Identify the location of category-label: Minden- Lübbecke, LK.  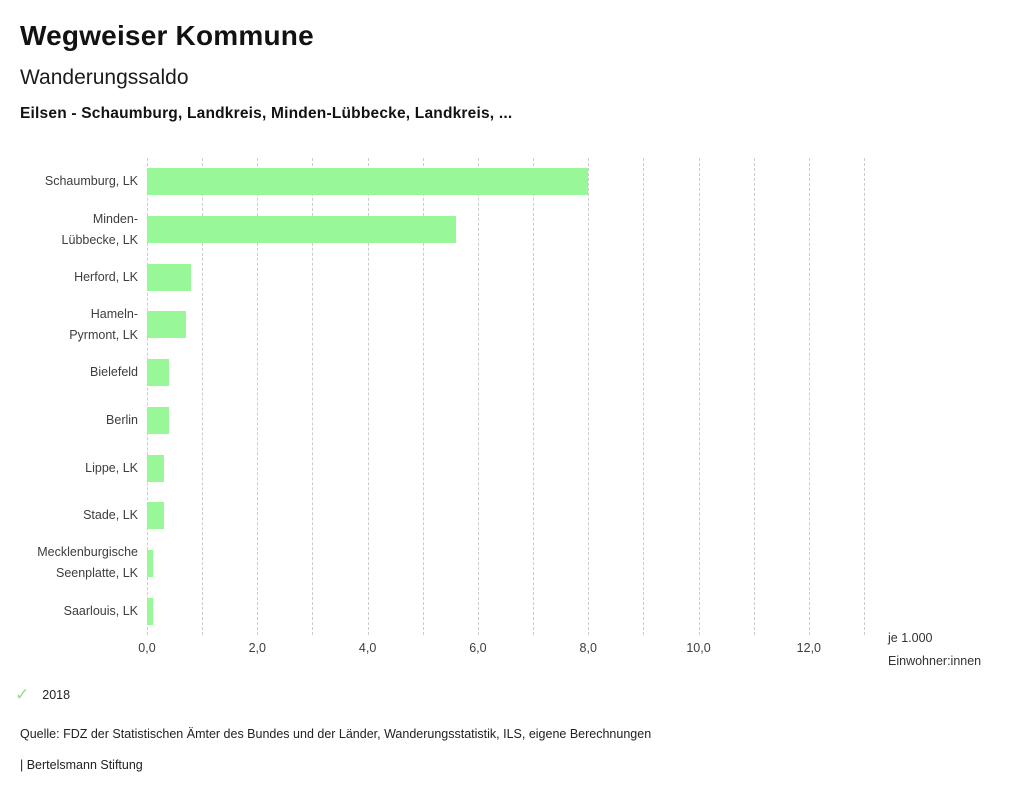
(99, 229).